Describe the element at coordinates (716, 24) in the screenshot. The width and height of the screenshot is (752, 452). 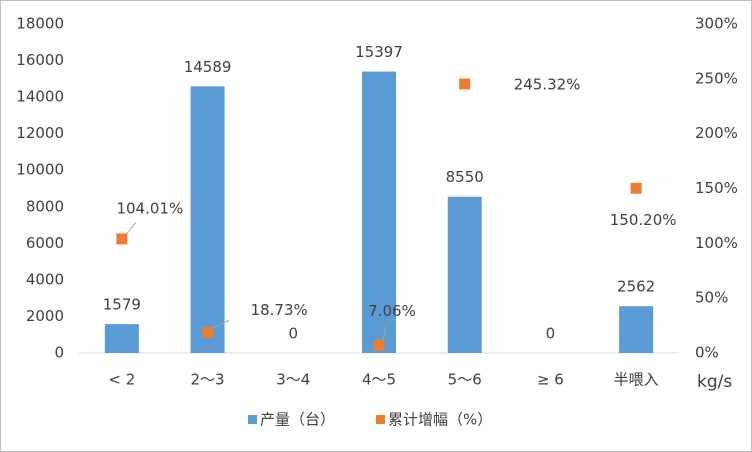
I see `y2-tick-label: 300%` at that location.